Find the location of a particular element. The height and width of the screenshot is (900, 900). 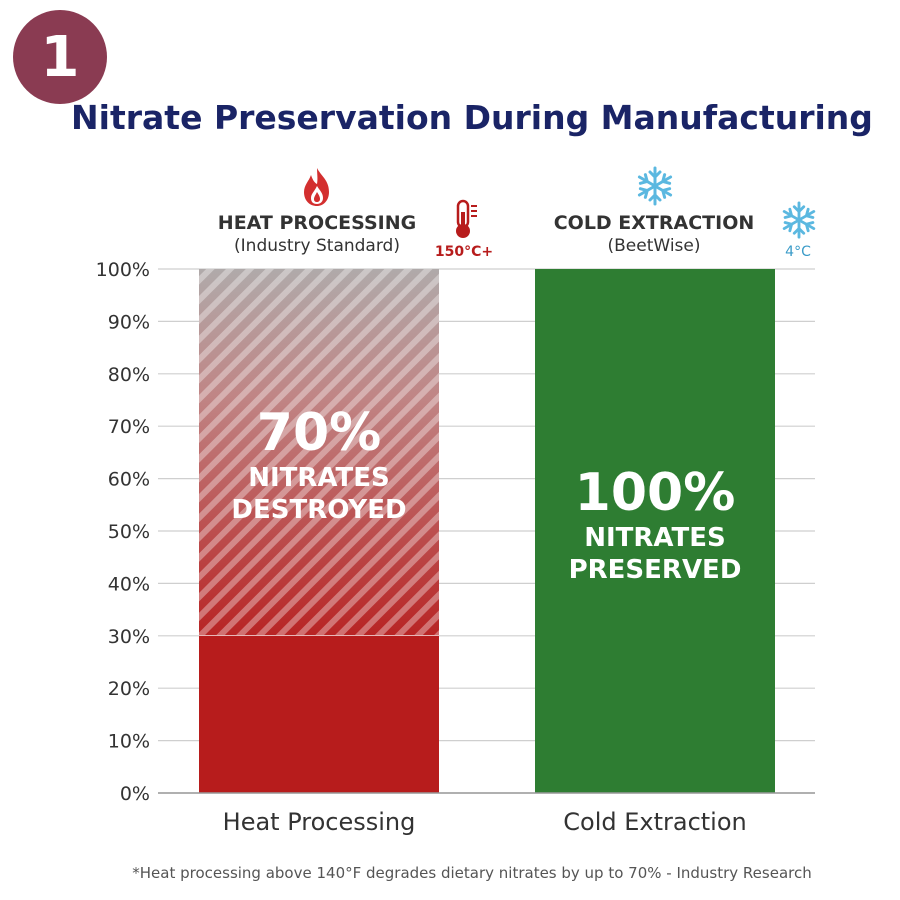

y-tick-label: 50% is located at coordinates (129, 532).